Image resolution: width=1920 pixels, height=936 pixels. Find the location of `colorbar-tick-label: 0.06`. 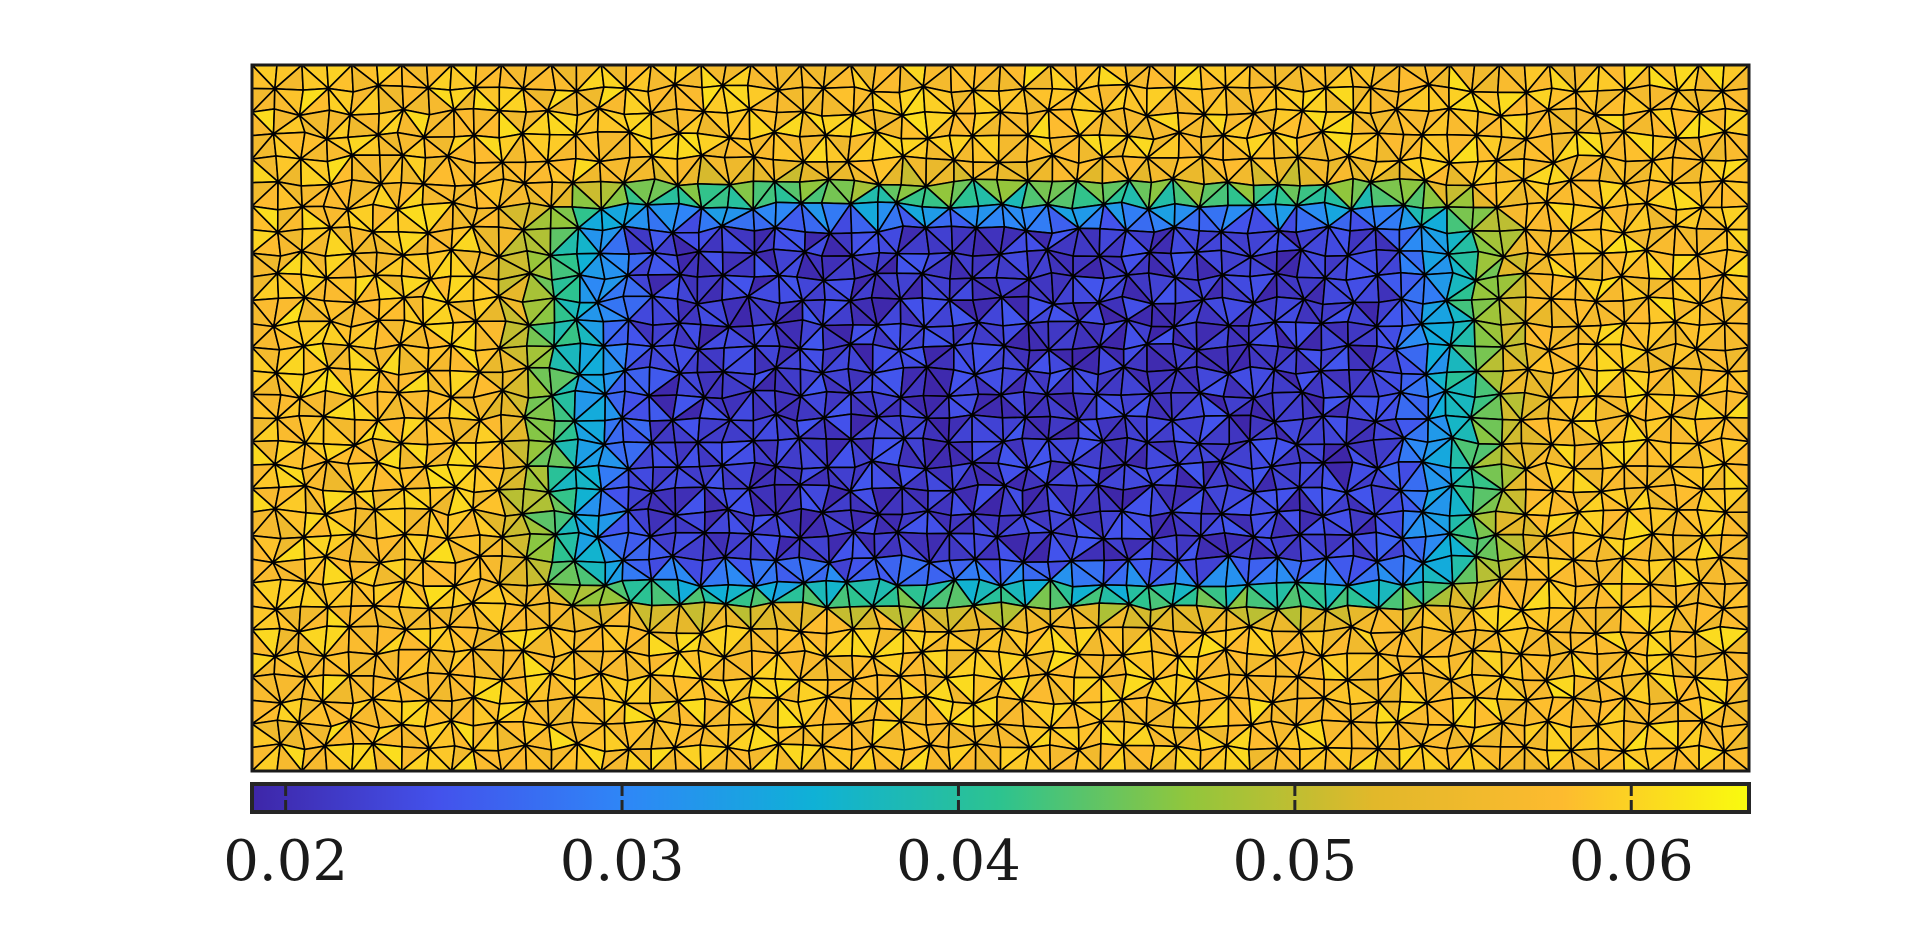

colorbar-tick-label: 0.06 is located at coordinates (1631, 861).